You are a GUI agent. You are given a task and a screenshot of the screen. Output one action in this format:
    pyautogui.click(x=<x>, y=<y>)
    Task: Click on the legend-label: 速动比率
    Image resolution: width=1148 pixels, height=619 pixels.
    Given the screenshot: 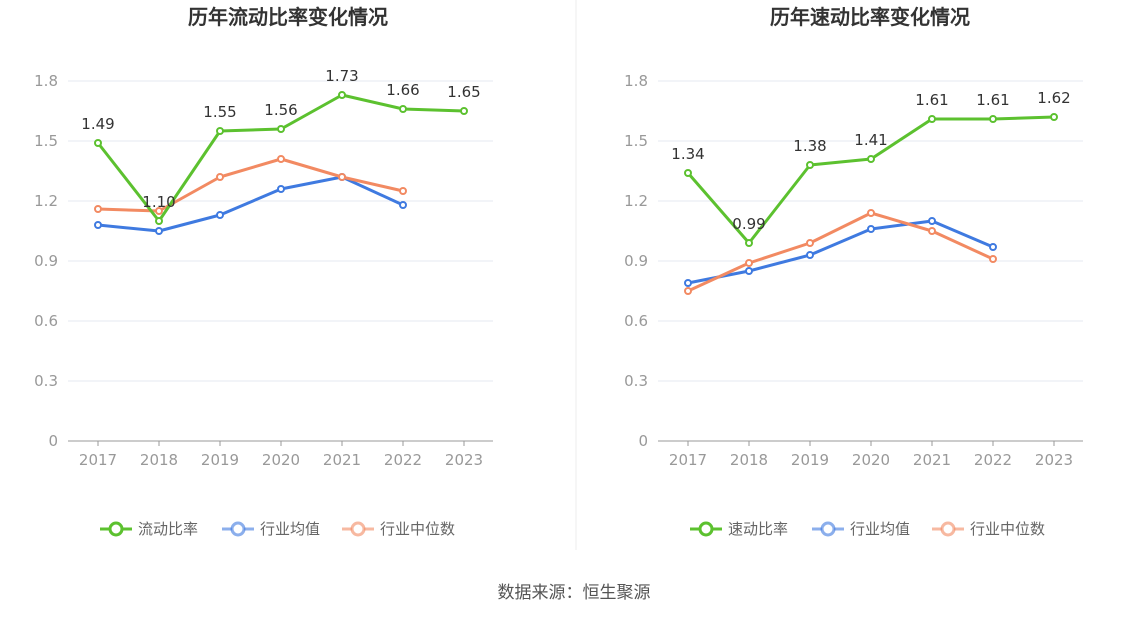 What is the action you would take?
    pyautogui.click(x=758, y=529)
    